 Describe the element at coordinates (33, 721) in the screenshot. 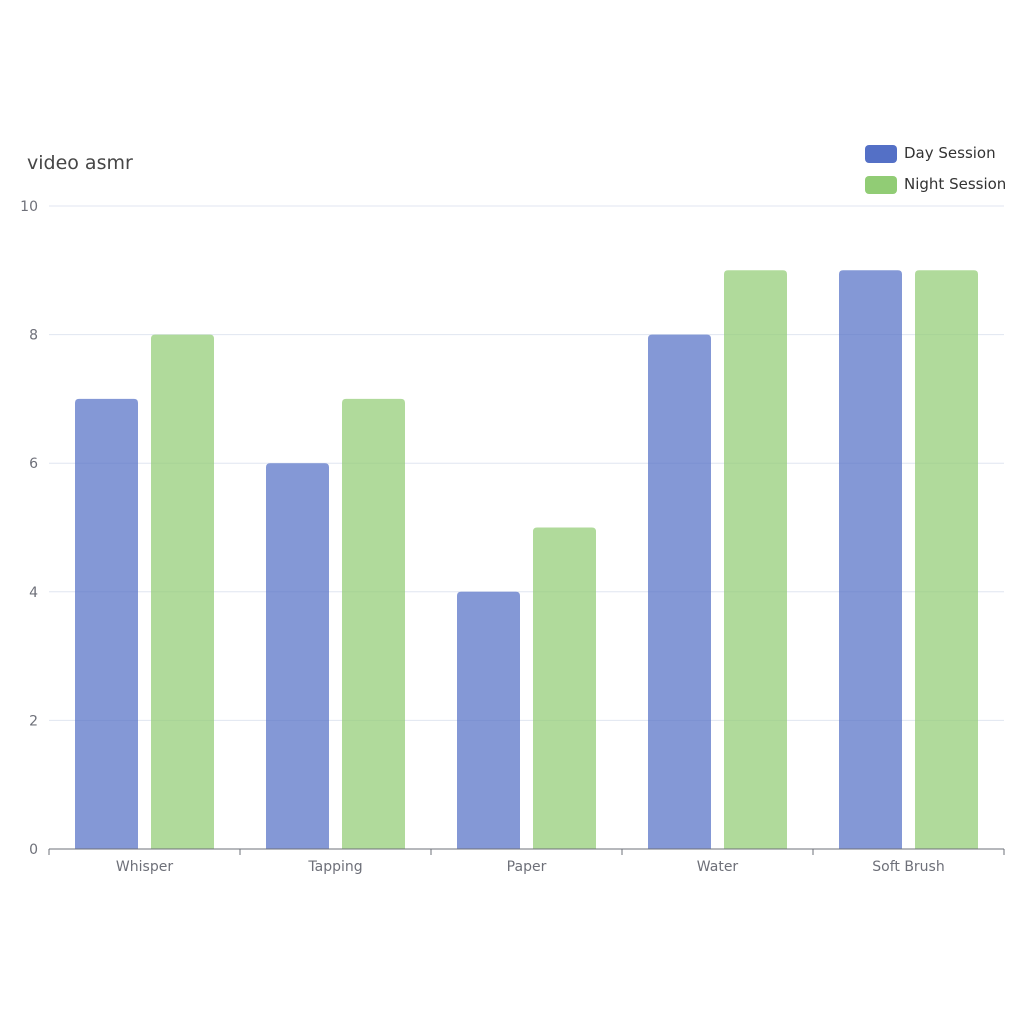

I see `y-tick-label: 2` at that location.